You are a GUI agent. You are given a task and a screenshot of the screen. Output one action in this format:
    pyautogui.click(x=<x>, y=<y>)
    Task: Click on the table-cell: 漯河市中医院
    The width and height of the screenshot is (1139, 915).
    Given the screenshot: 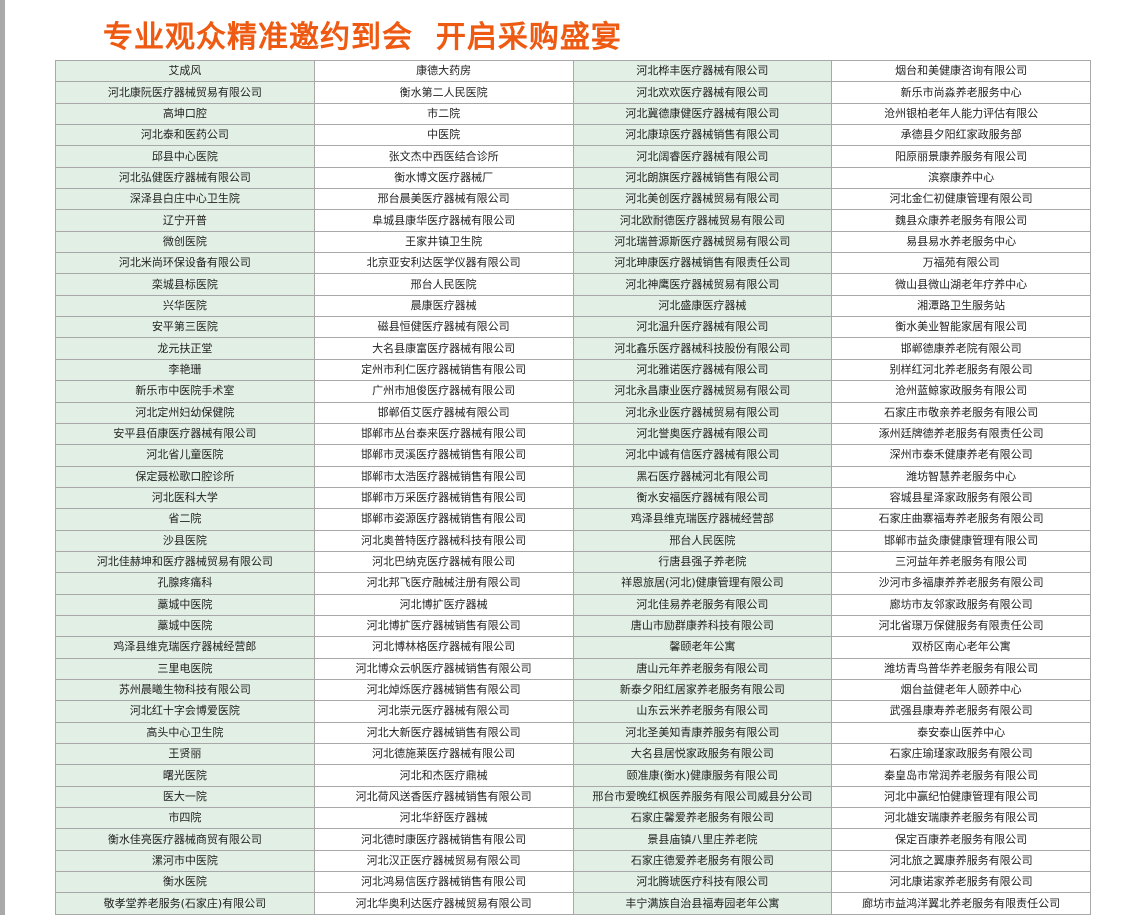 What is the action you would take?
    pyautogui.click(x=185, y=861)
    